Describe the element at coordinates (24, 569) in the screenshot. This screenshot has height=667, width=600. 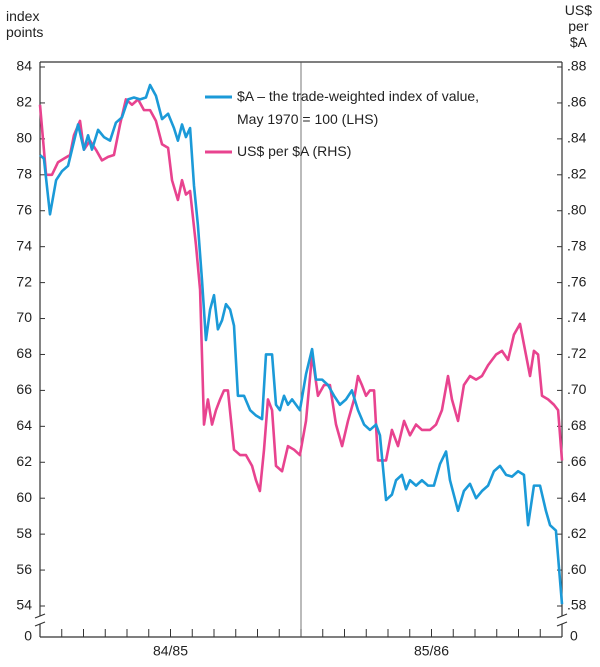
I see `y-tick-label: 56` at that location.